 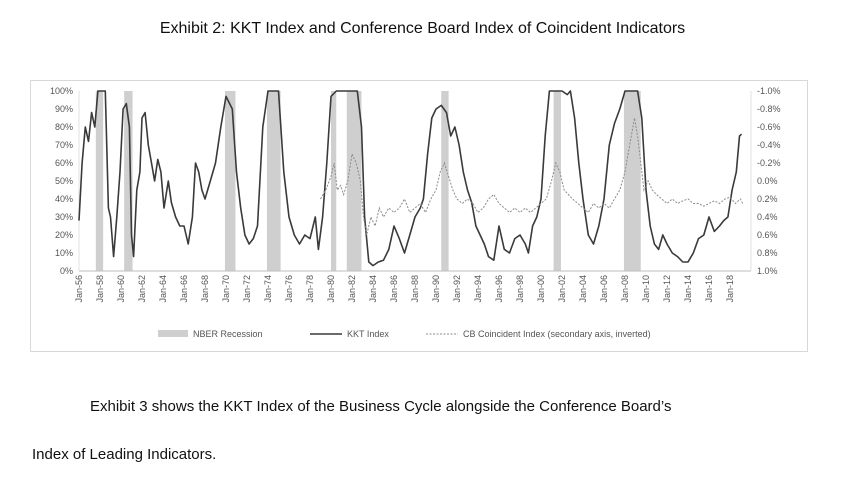 I want to click on x-tick-label: Jan-62, so click(x=142, y=289).